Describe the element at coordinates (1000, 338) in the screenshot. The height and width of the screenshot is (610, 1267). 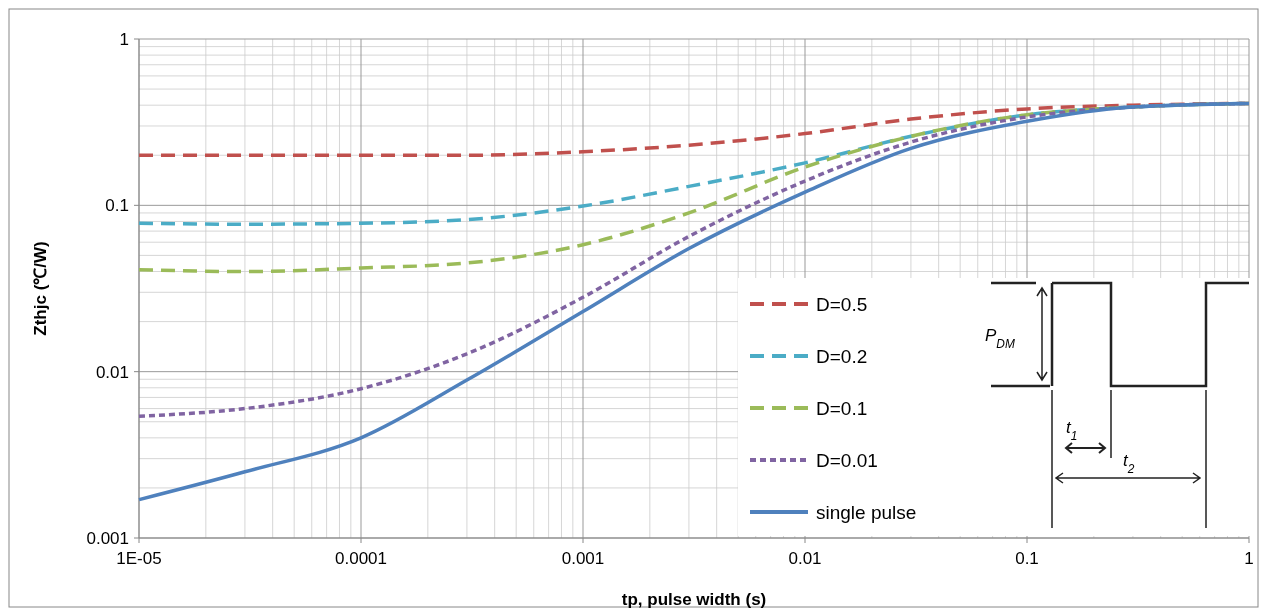
I see `annotation: P$_{DM}$` at that location.